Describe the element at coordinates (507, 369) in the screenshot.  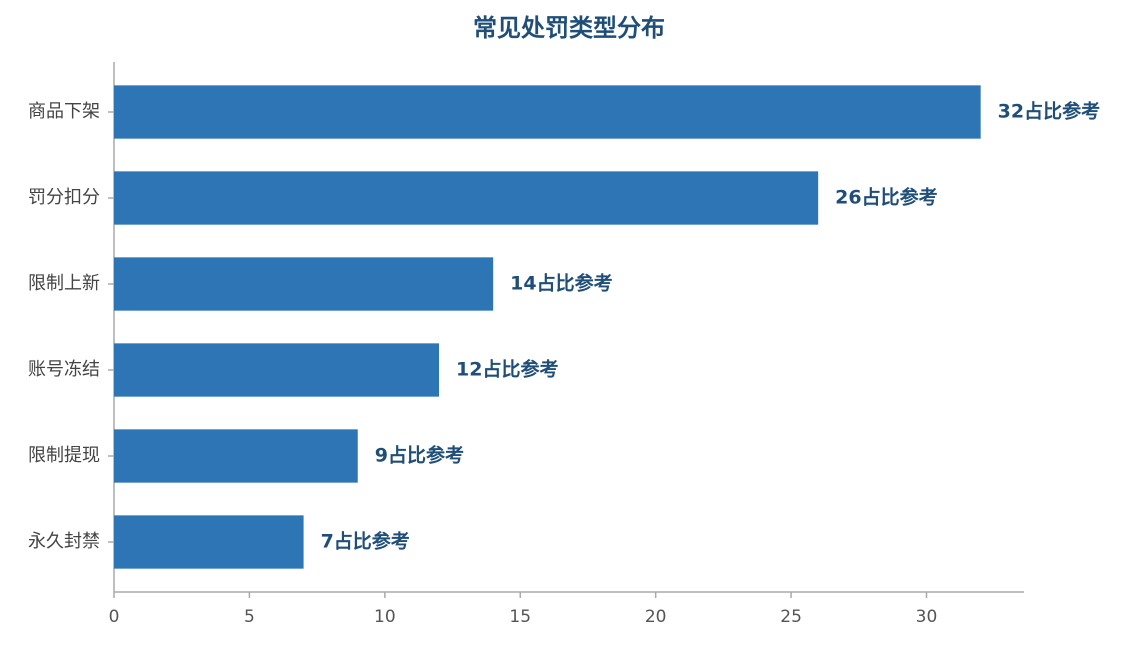
I see `data-label: 12占比参考` at that location.